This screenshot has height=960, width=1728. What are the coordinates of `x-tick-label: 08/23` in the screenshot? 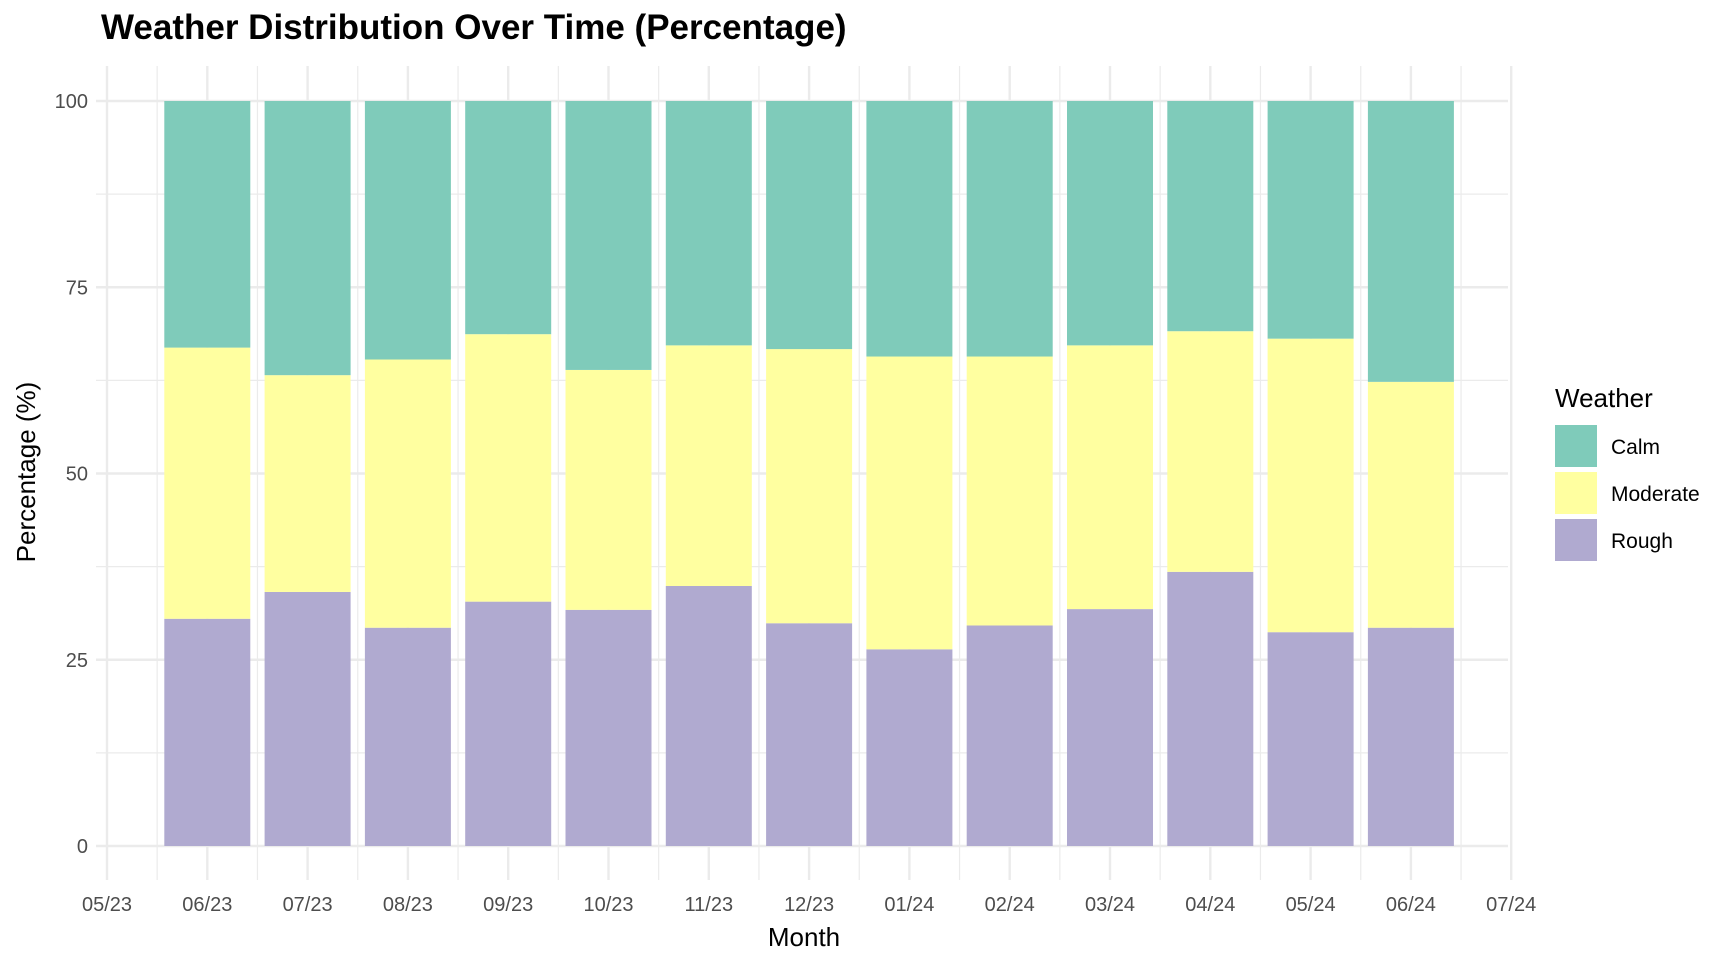 It's located at (408, 905).